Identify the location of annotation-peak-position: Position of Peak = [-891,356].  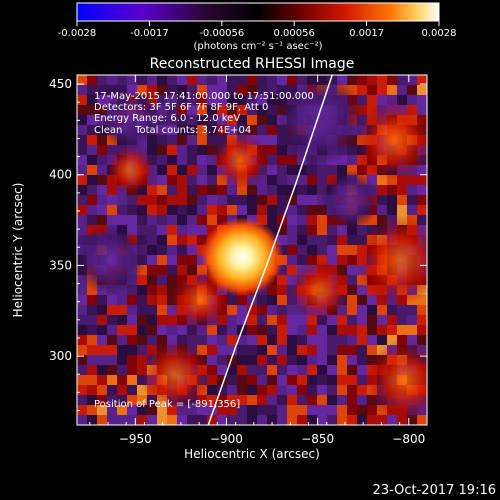
(167, 404).